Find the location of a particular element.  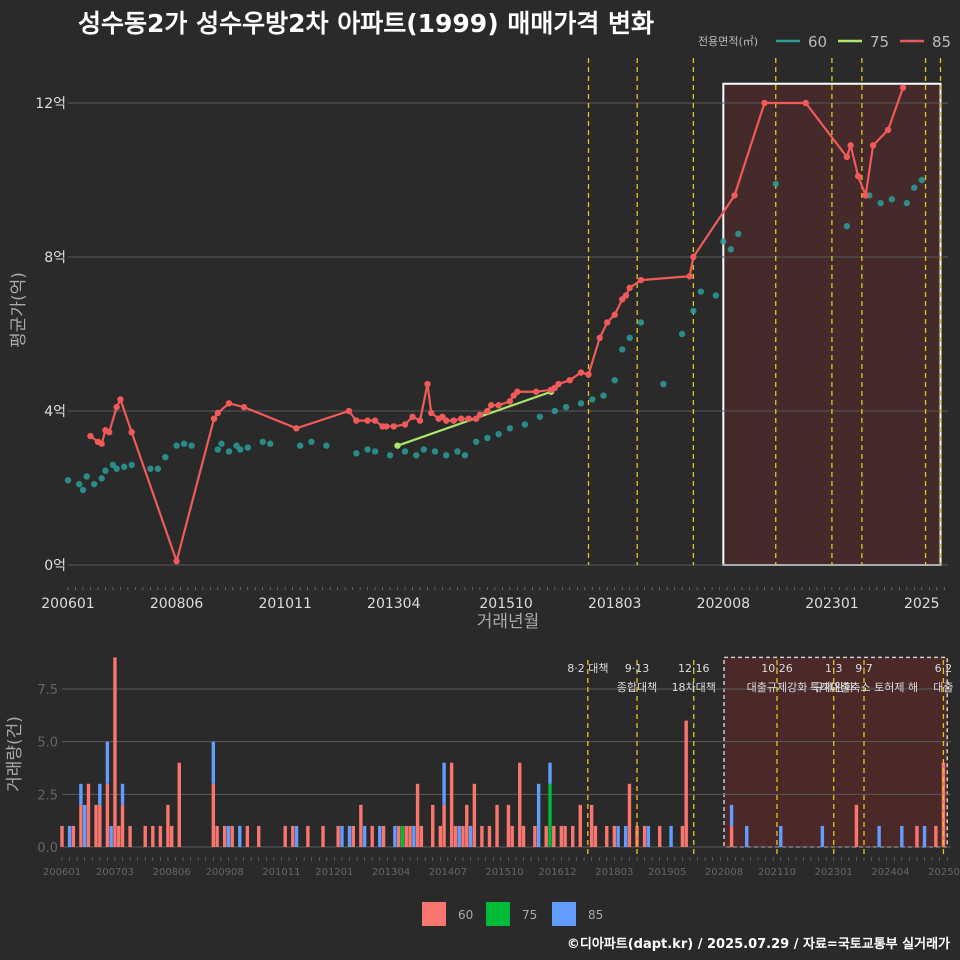

x-tick-label-bottom: 201510 is located at coordinates (505, 872).